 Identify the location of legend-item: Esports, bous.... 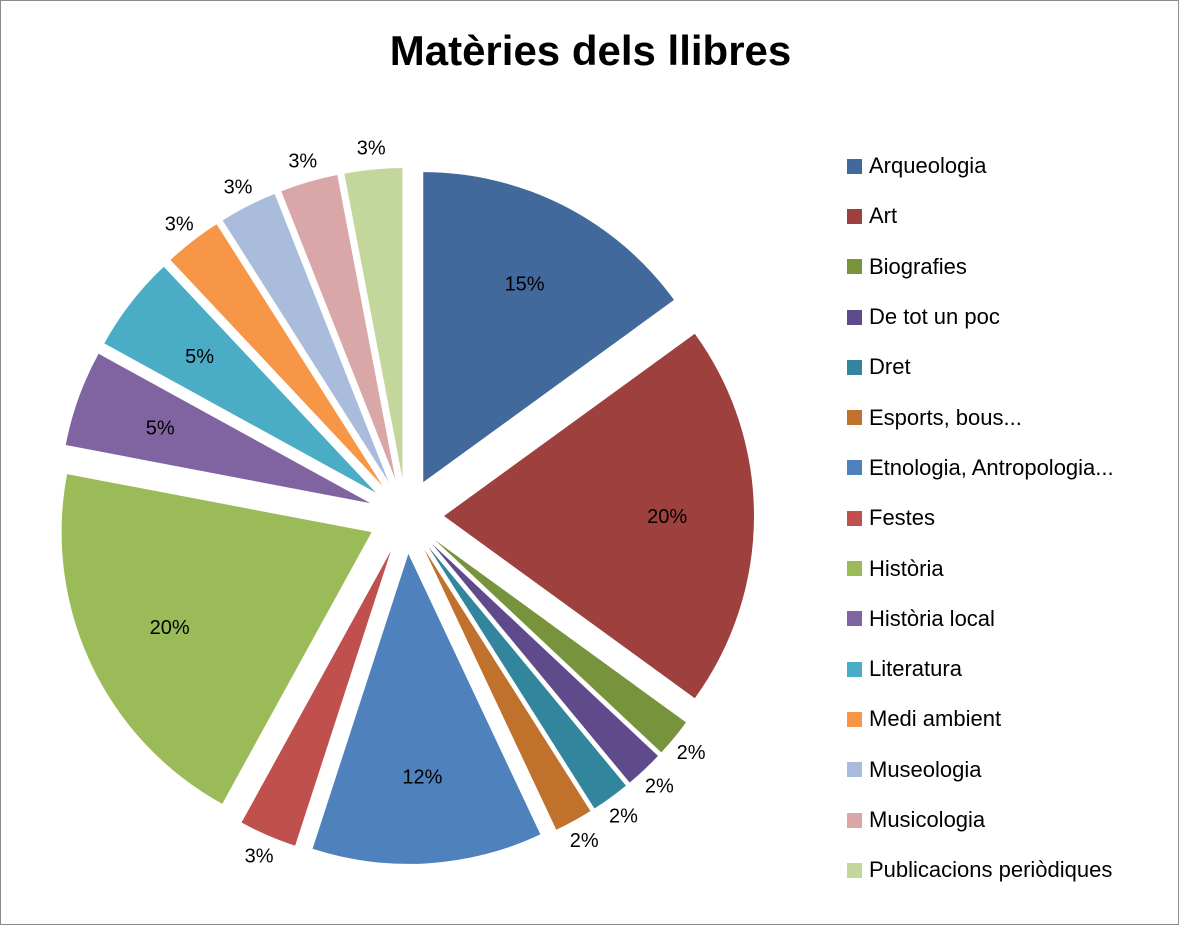
(980, 417).